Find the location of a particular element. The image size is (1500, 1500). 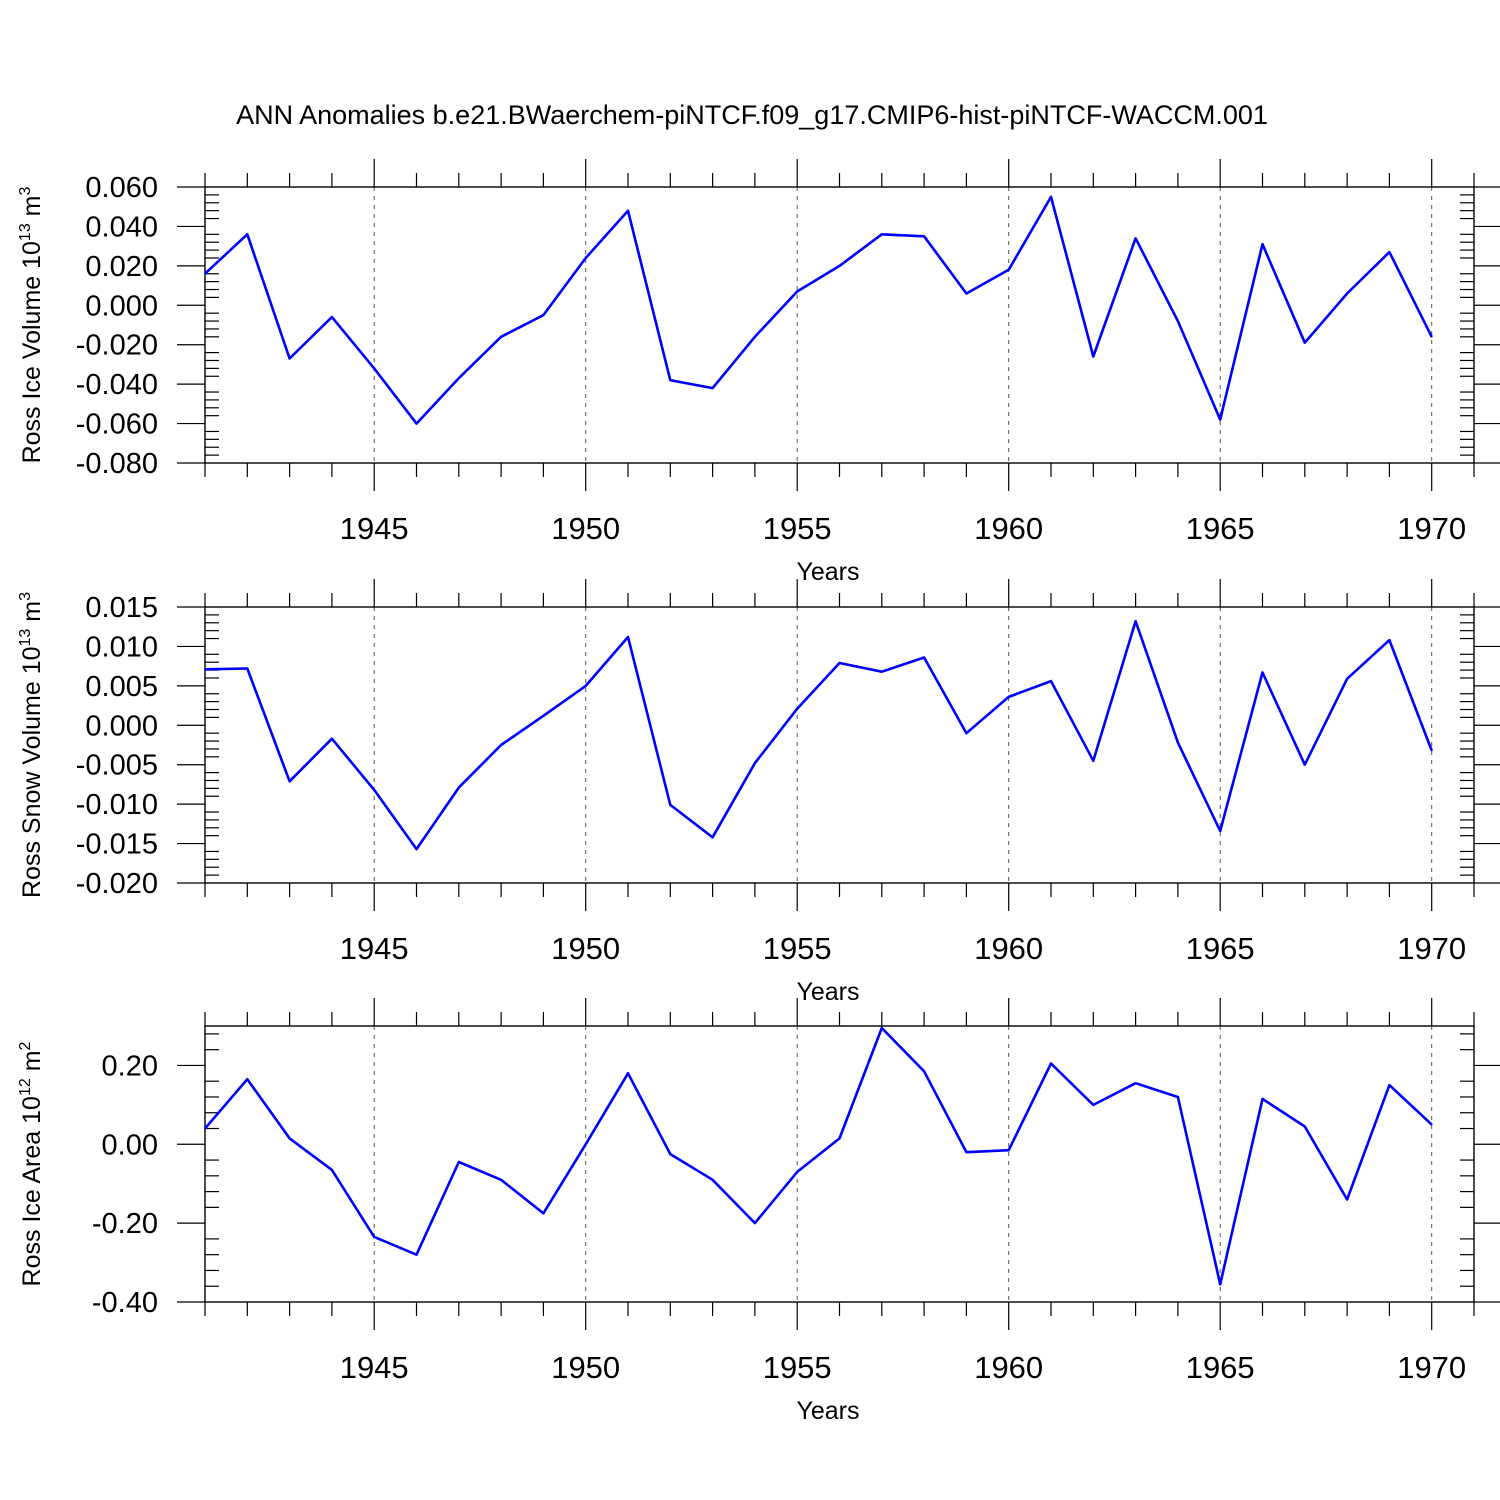

y-tick-label: 0.040 is located at coordinates (121, 227).